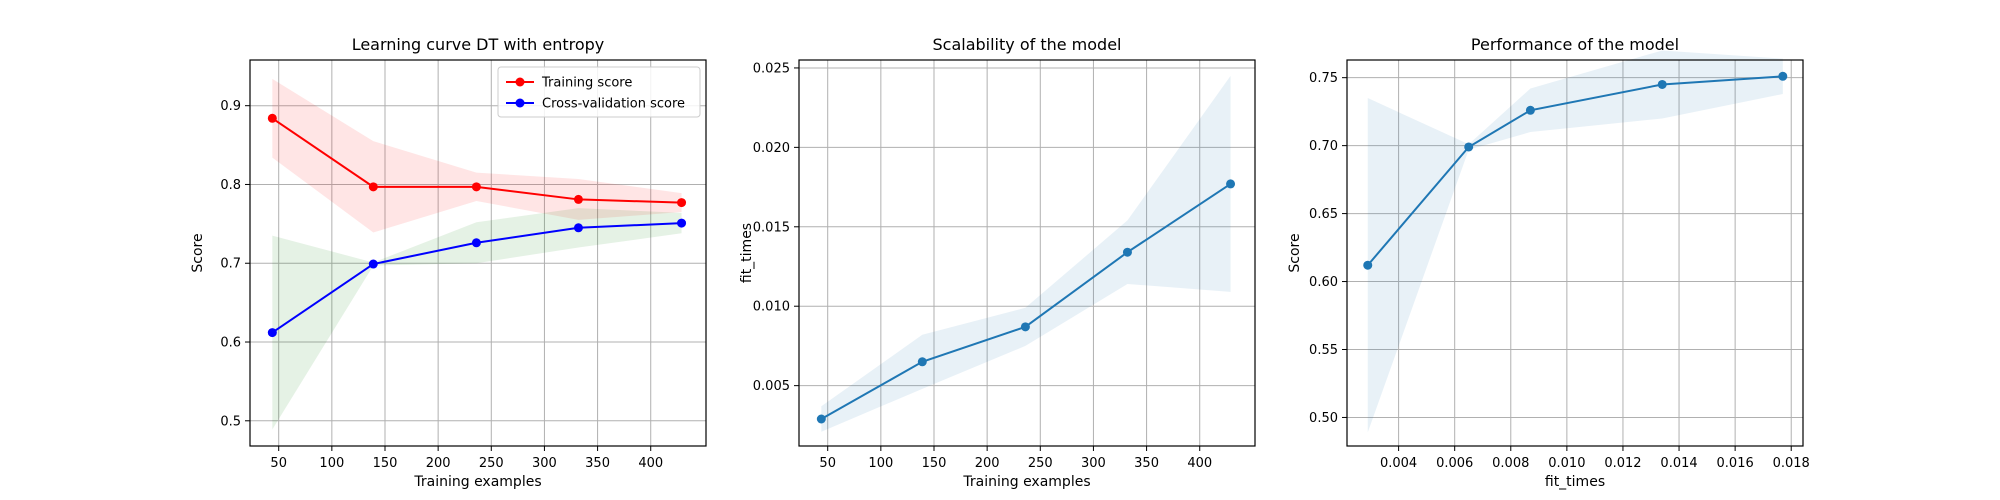 The image size is (2000, 500). Describe the element at coordinates (747, 253) in the screenshot. I see `y-axis-label: fit_times` at that location.